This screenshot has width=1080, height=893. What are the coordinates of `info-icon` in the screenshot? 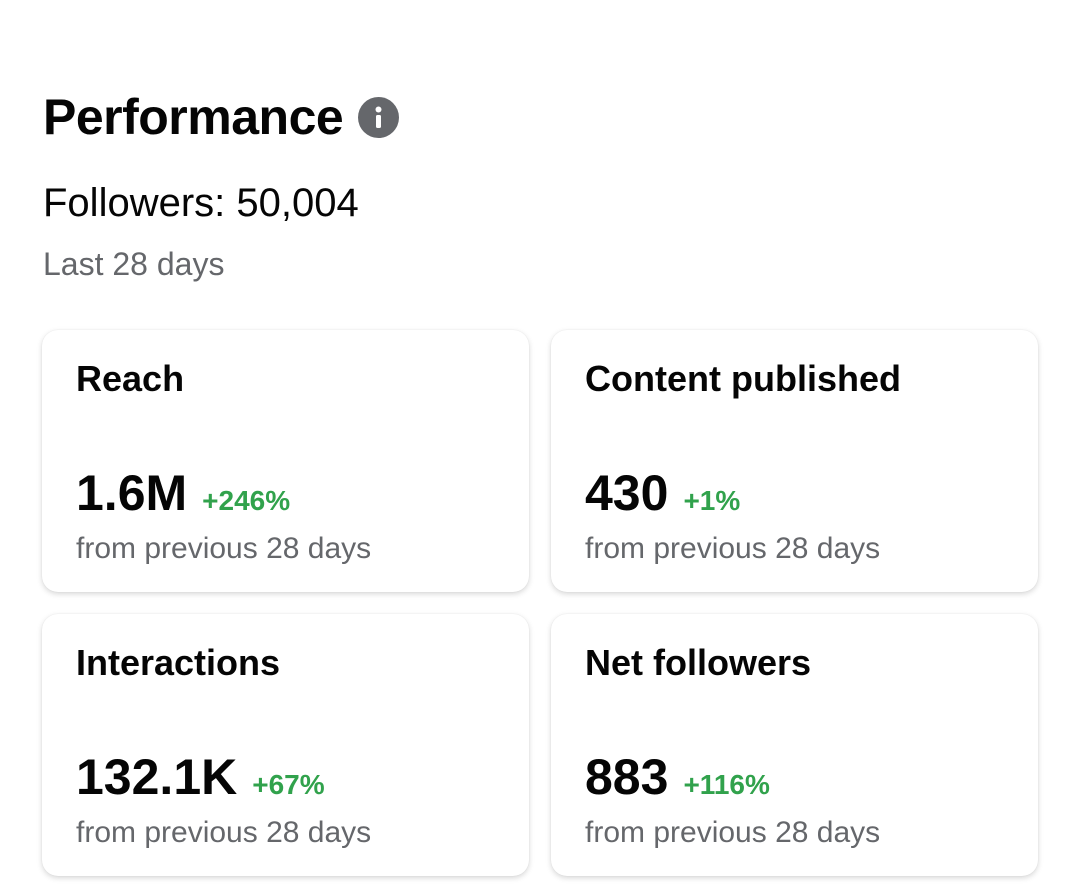 It's located at (379, 117).